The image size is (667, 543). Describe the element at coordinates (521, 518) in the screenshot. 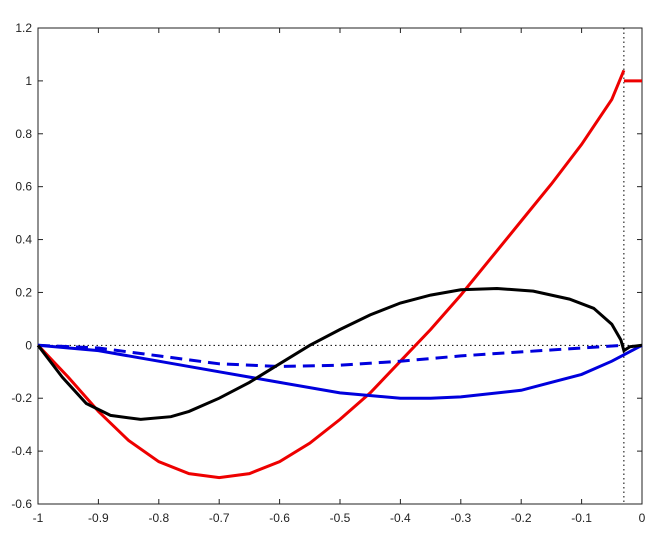

I see `x-tick-label: -0.2` at that location.